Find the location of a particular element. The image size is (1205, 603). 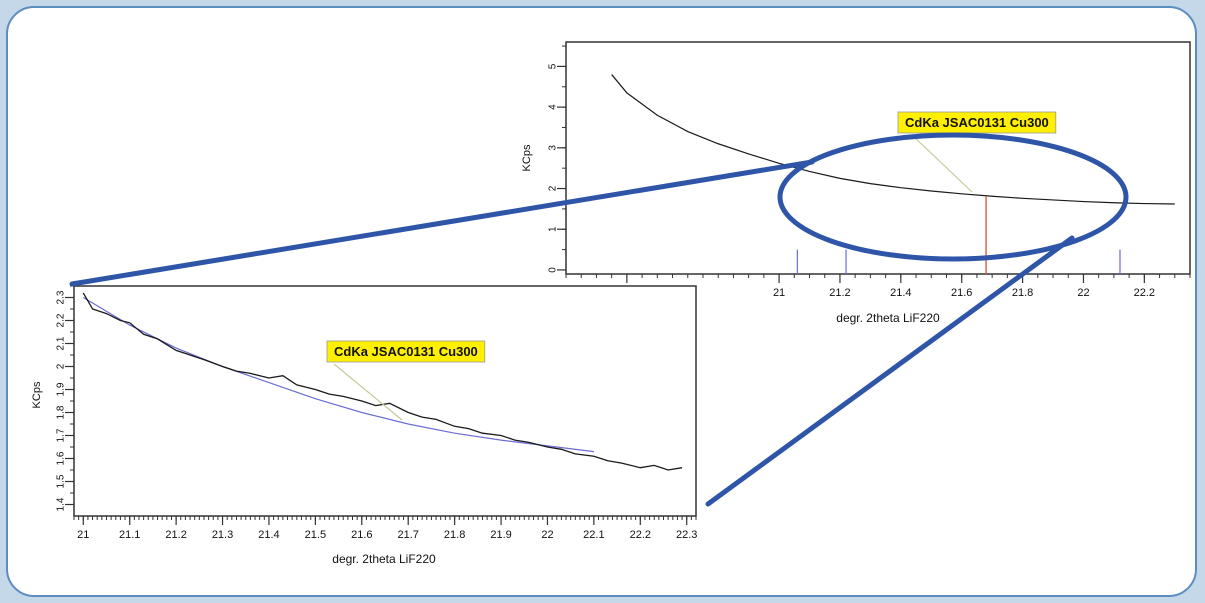

zm-y-tick-label: 2 is located at coordinates (61, 366).